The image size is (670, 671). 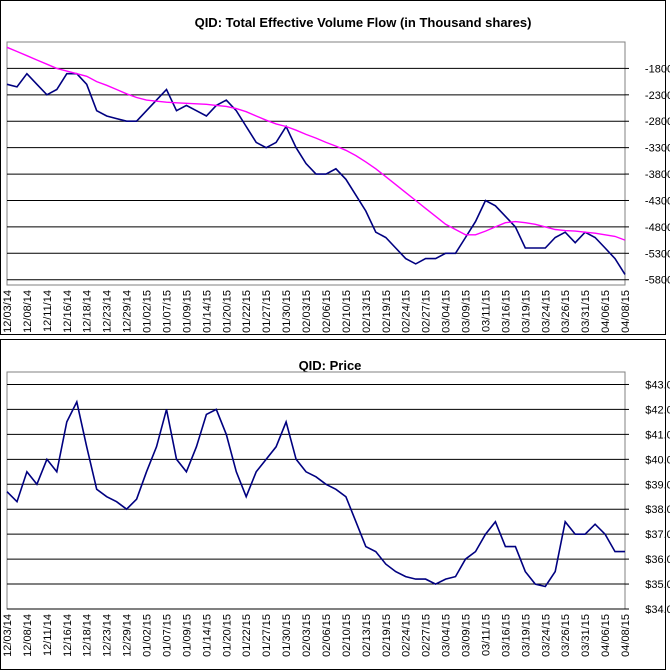 What do you see at coordinates (657, 460) in the screenshot?
I see `y-tick-label: $40.0` at bounding box center [657, 460].